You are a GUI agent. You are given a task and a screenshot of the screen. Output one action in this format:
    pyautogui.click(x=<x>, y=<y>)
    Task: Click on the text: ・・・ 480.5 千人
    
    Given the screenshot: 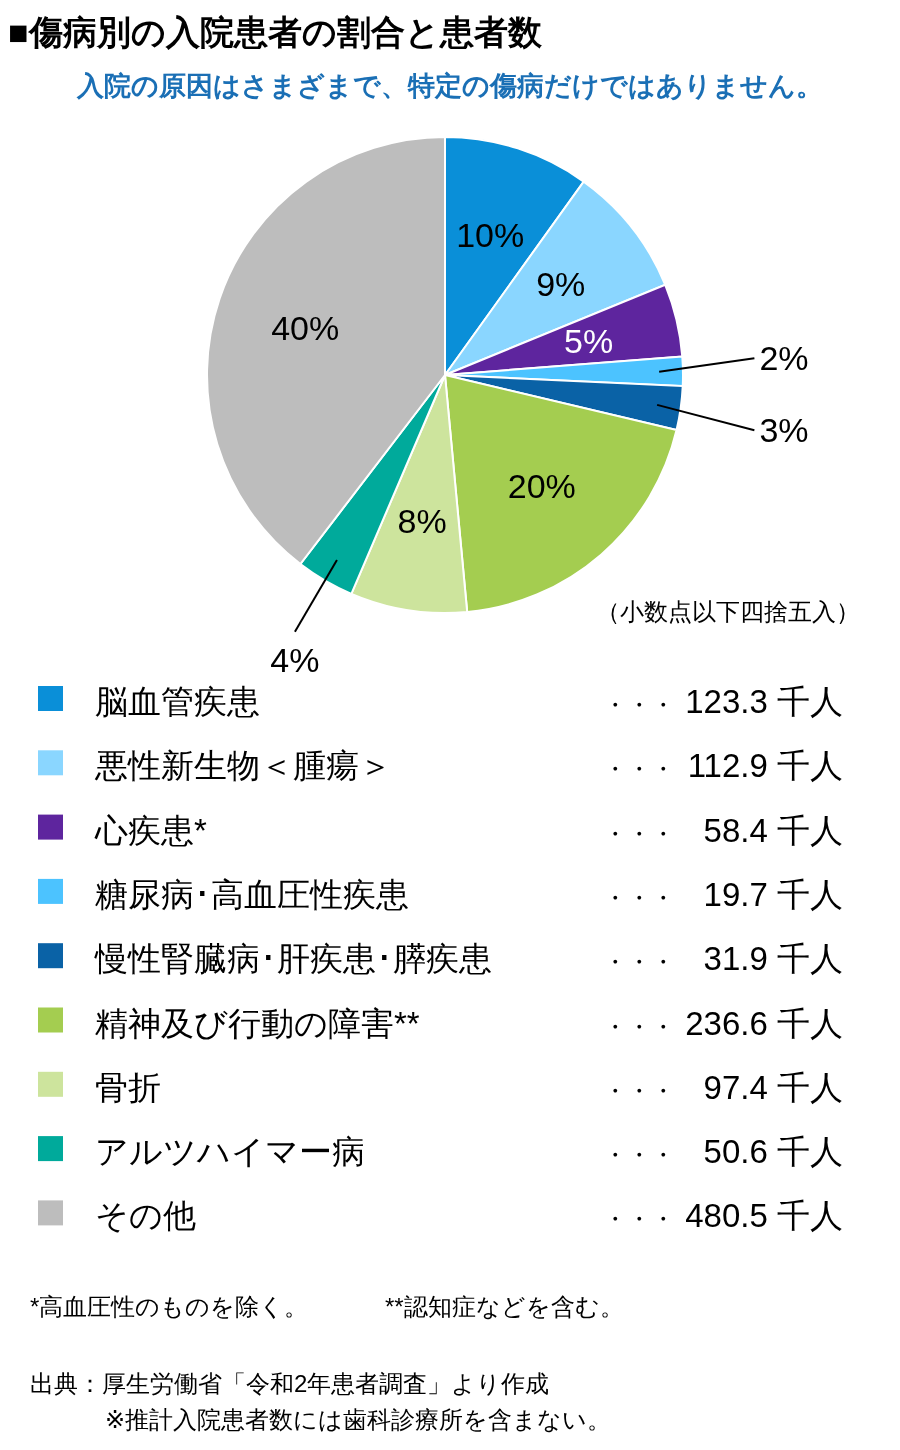 What is the action you would take?
    pyautogui.click(x=723, y=1216)
    